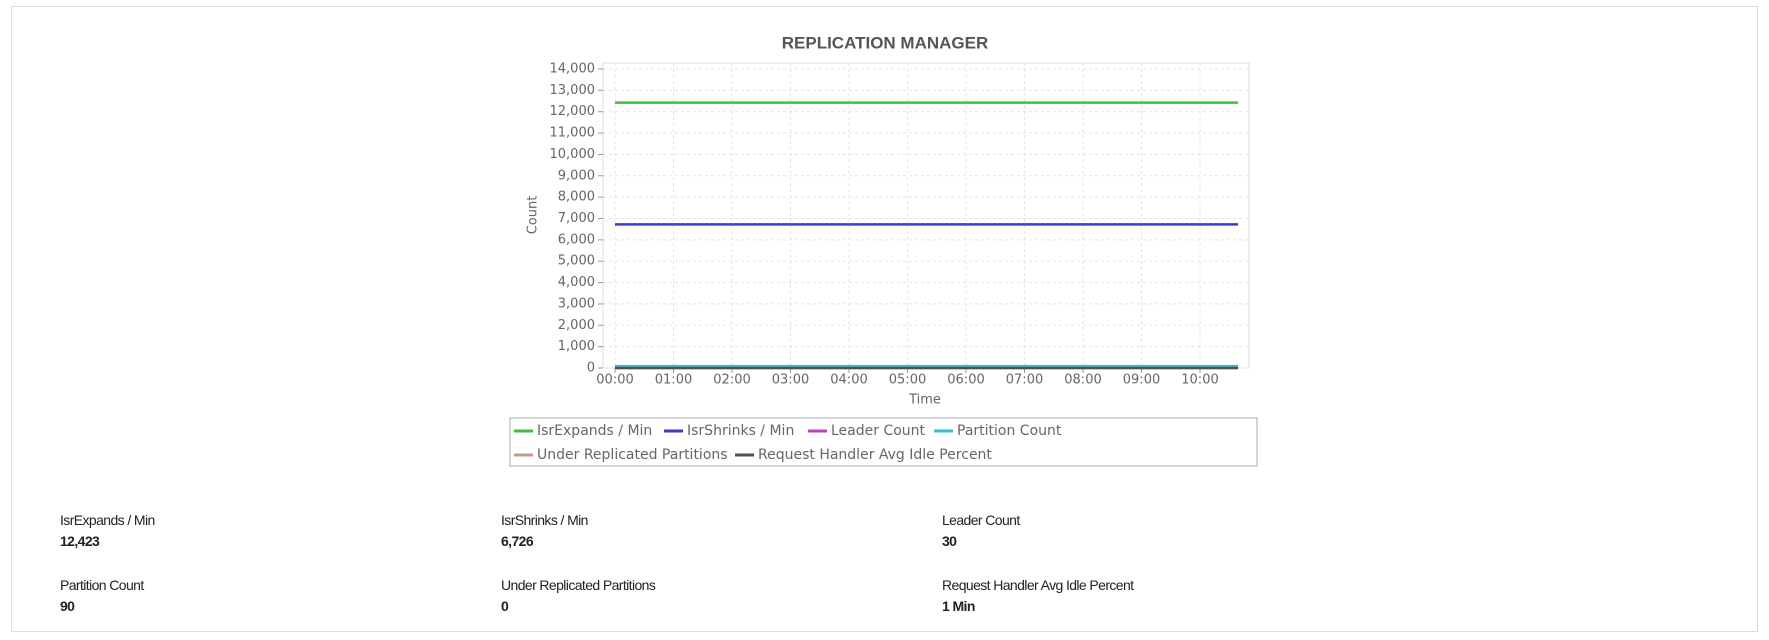 The image size is (1769, 640). What do you see at coordinates (924, 400) in the screenshot?
I see `x-axis-title: Time` at bounding box center [924, 400].